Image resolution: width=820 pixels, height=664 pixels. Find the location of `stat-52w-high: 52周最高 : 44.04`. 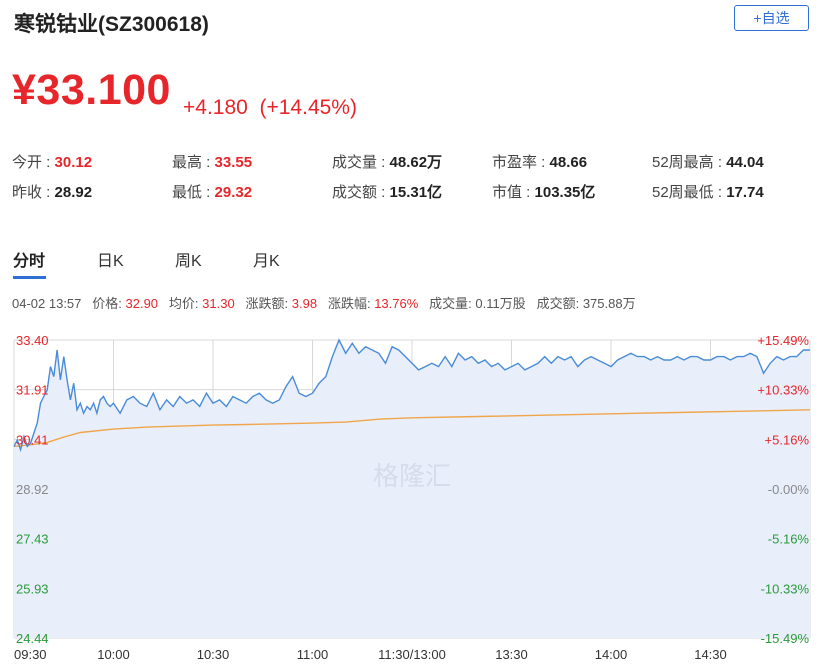

stat-52w-high: 52周最高 : 44.04 is located at coordinates (708, 161).